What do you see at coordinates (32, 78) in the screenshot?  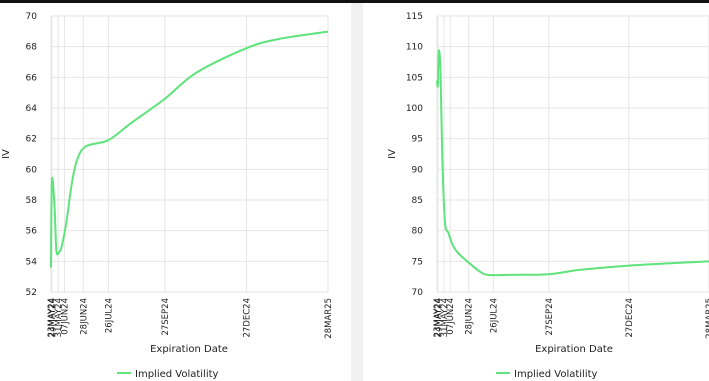 I see `y-tick-label: 66` at bounding box center [32, 78].